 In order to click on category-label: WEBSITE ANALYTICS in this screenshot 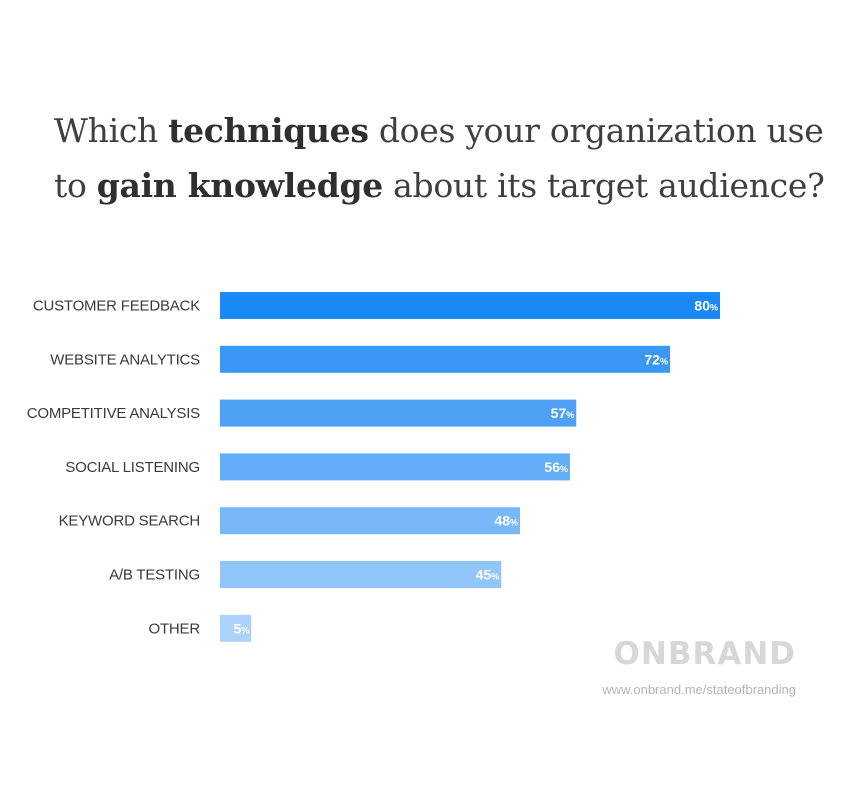, I will do `click(125, 359)`.